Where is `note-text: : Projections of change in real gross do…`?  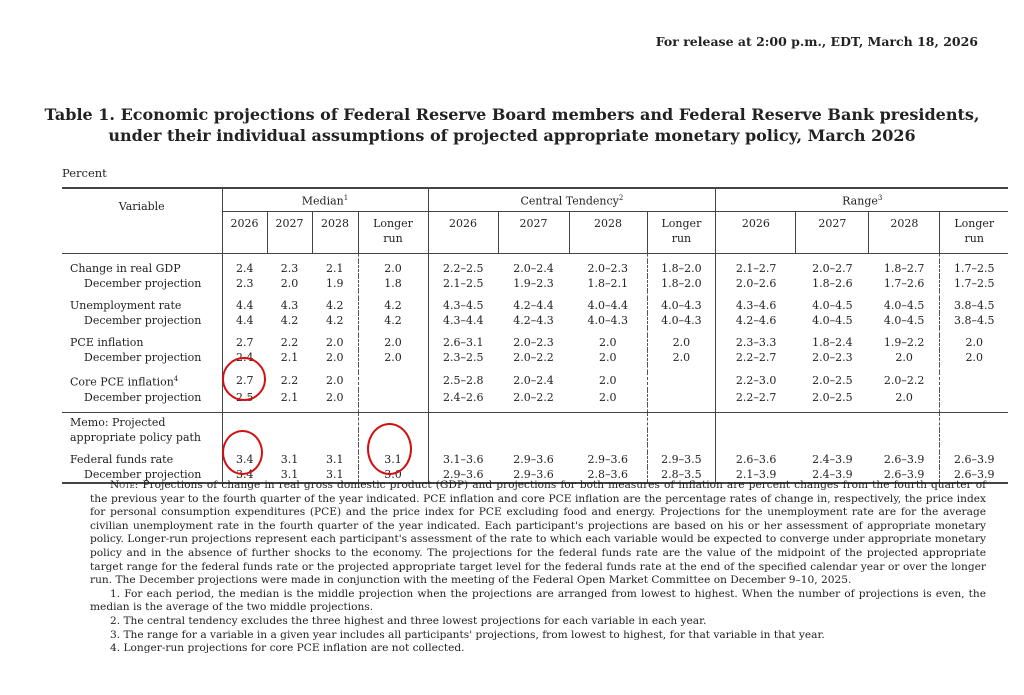 note-text: : Projections of change in real gross do… is located at coordinates (538, 533).